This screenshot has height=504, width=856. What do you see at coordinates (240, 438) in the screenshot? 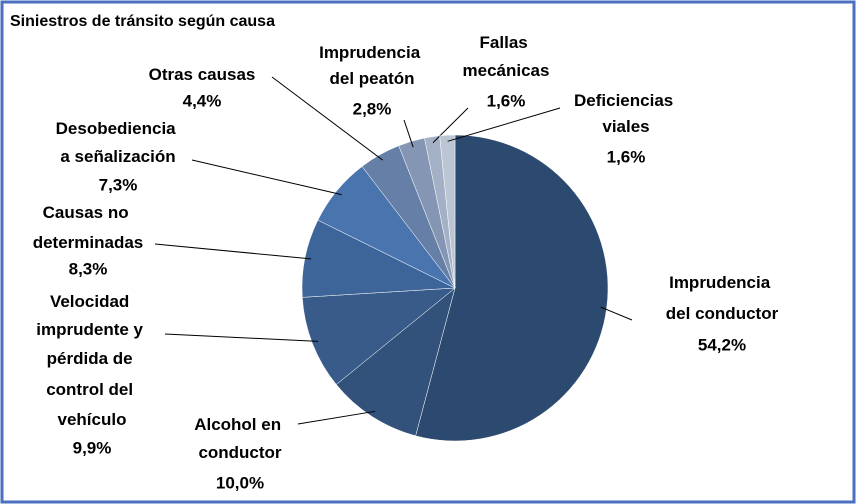
I see `category-label: Alcohol en conductor` at bounding box center [240, 438].